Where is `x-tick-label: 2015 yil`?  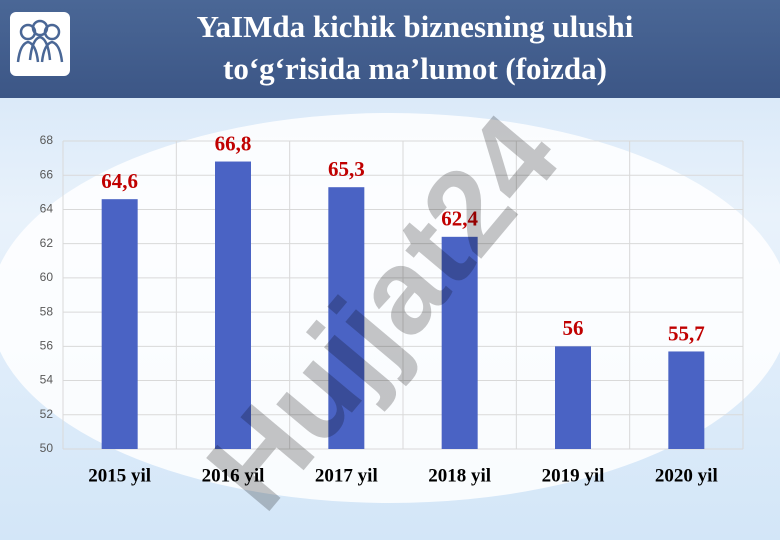
x-tick-label: 2015 yil is located at coordinates (119, 475).